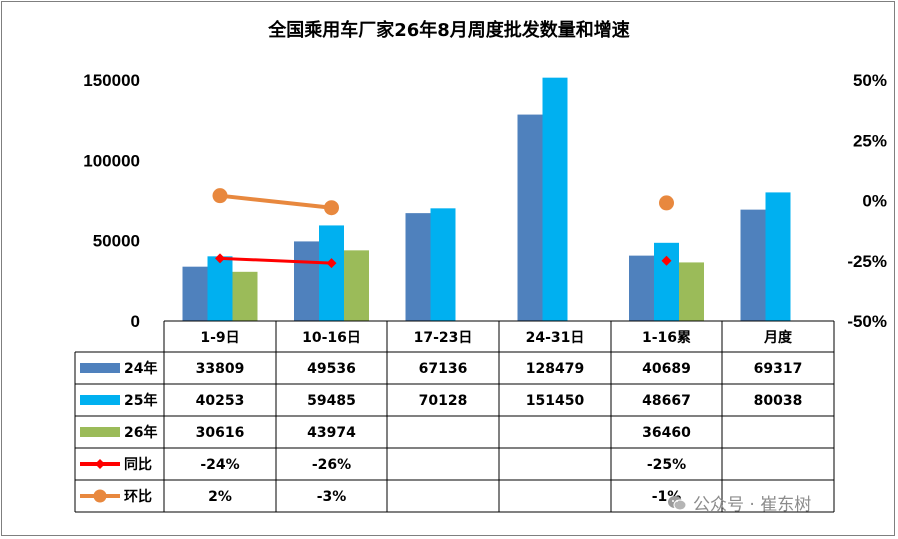  I want to click on table-cell: 40253, so click(220, 401).